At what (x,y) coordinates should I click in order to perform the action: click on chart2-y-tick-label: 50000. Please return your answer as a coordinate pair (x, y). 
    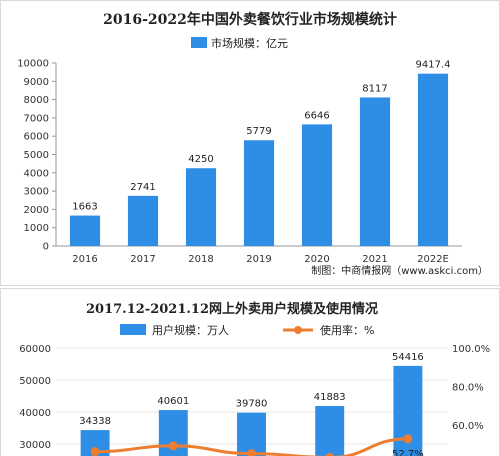
    Looking at the image, I should click on (35, 381).